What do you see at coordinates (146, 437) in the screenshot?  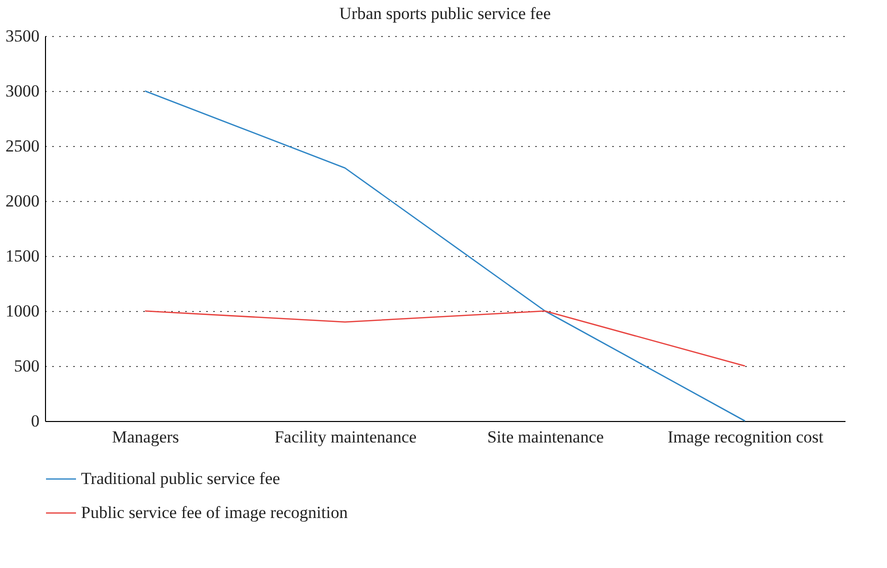 I see `x-tick-label: Managers` at bounding box center [146, 437].